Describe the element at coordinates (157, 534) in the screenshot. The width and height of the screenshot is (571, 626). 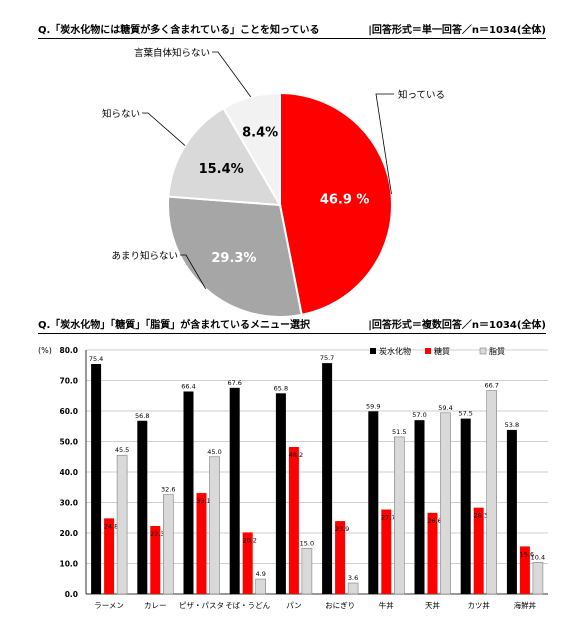
I see `bar-value-label-1-1: 22.3` at that location.